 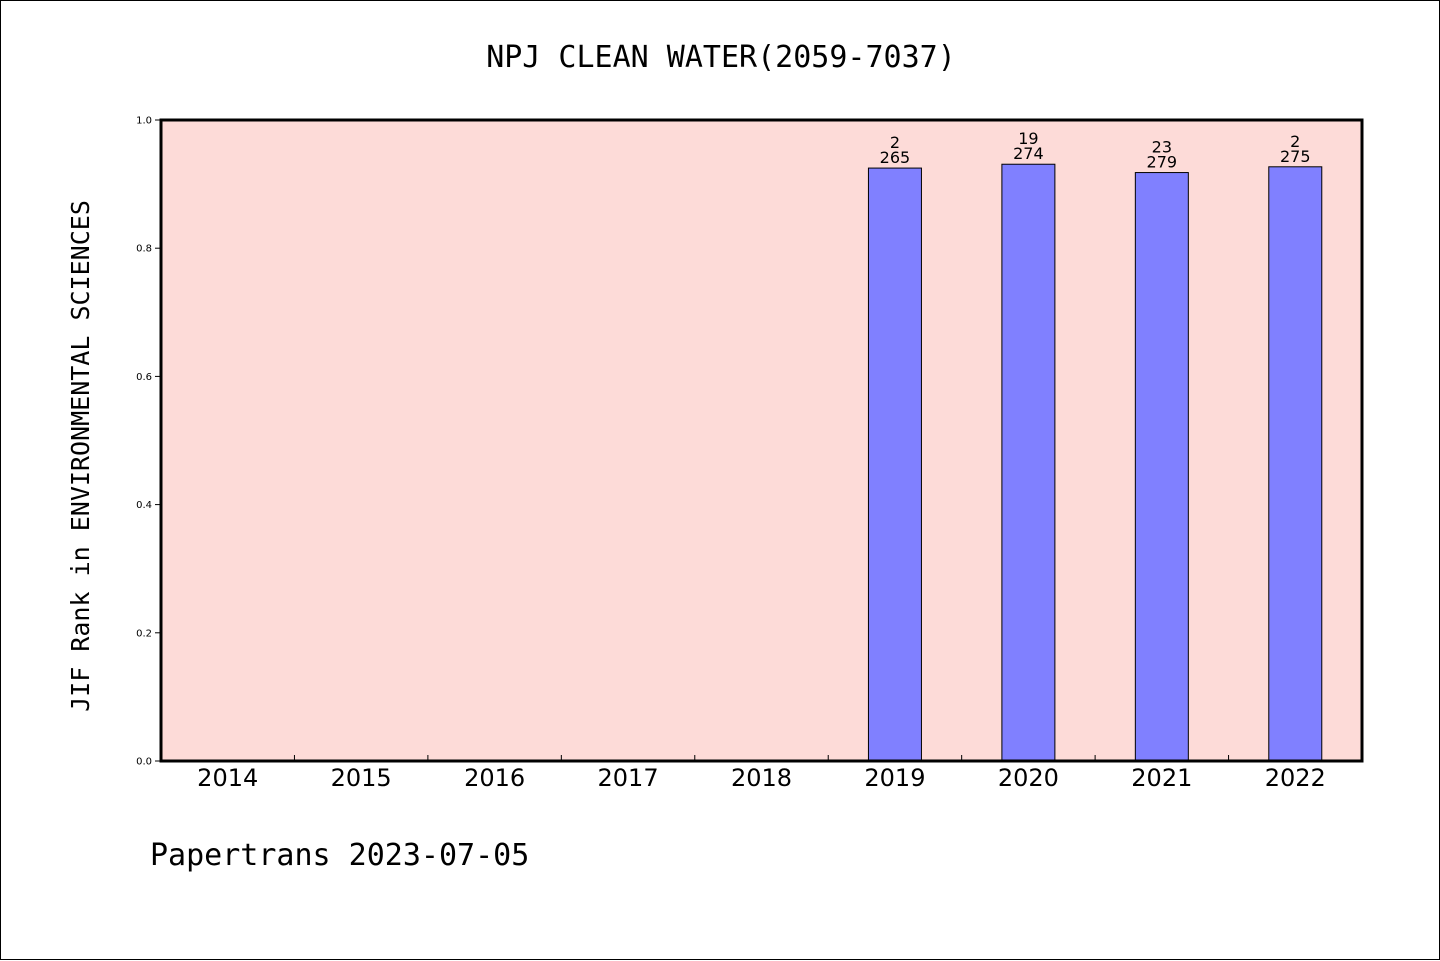 What do you see at coordinates (1295, 156) in the screenshot?
I see `bar-total-label: 275` at bounding box center [1295, 156].